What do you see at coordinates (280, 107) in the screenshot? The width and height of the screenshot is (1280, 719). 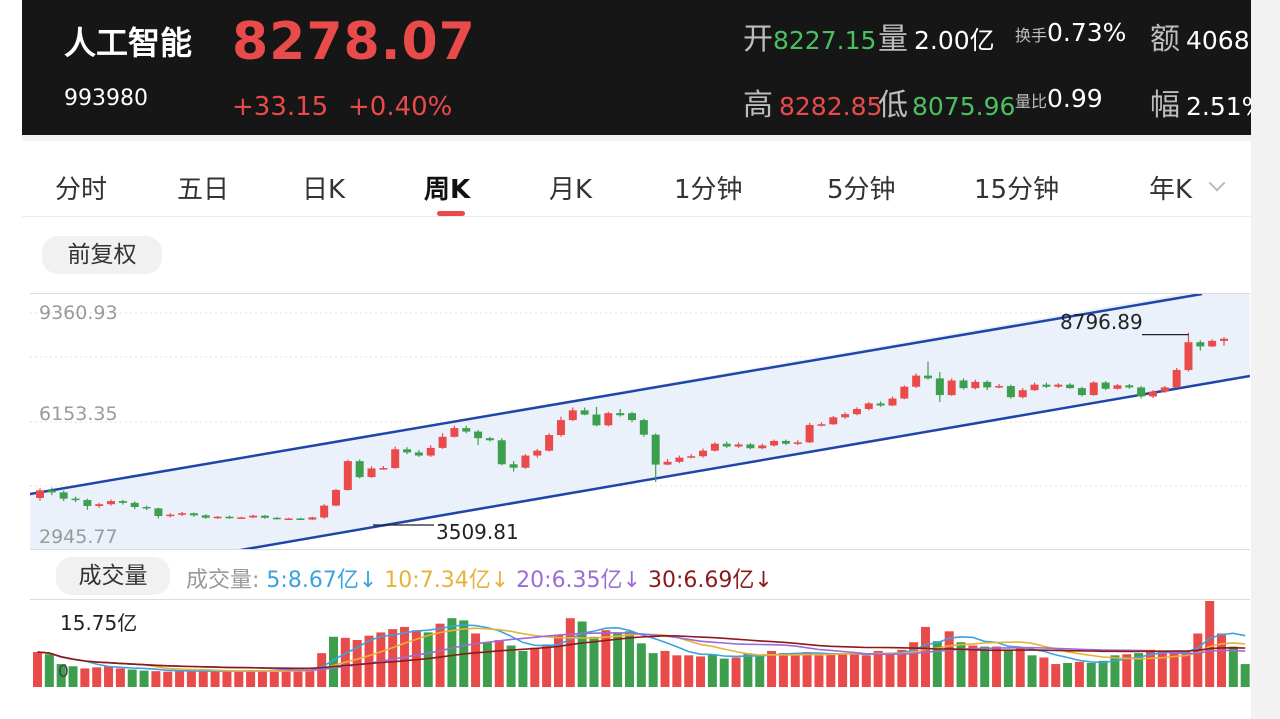 I see `price-change: +33.15` at bounding box center [280, 107].